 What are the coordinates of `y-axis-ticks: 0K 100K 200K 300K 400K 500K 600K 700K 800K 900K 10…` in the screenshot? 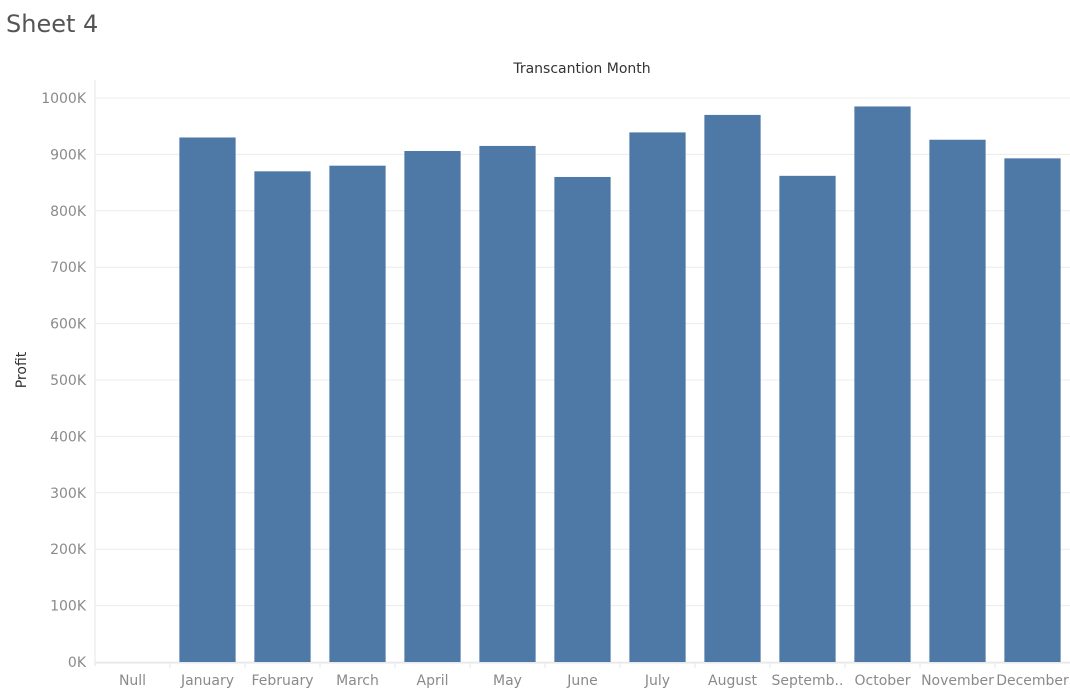 It's located at (64, 381).